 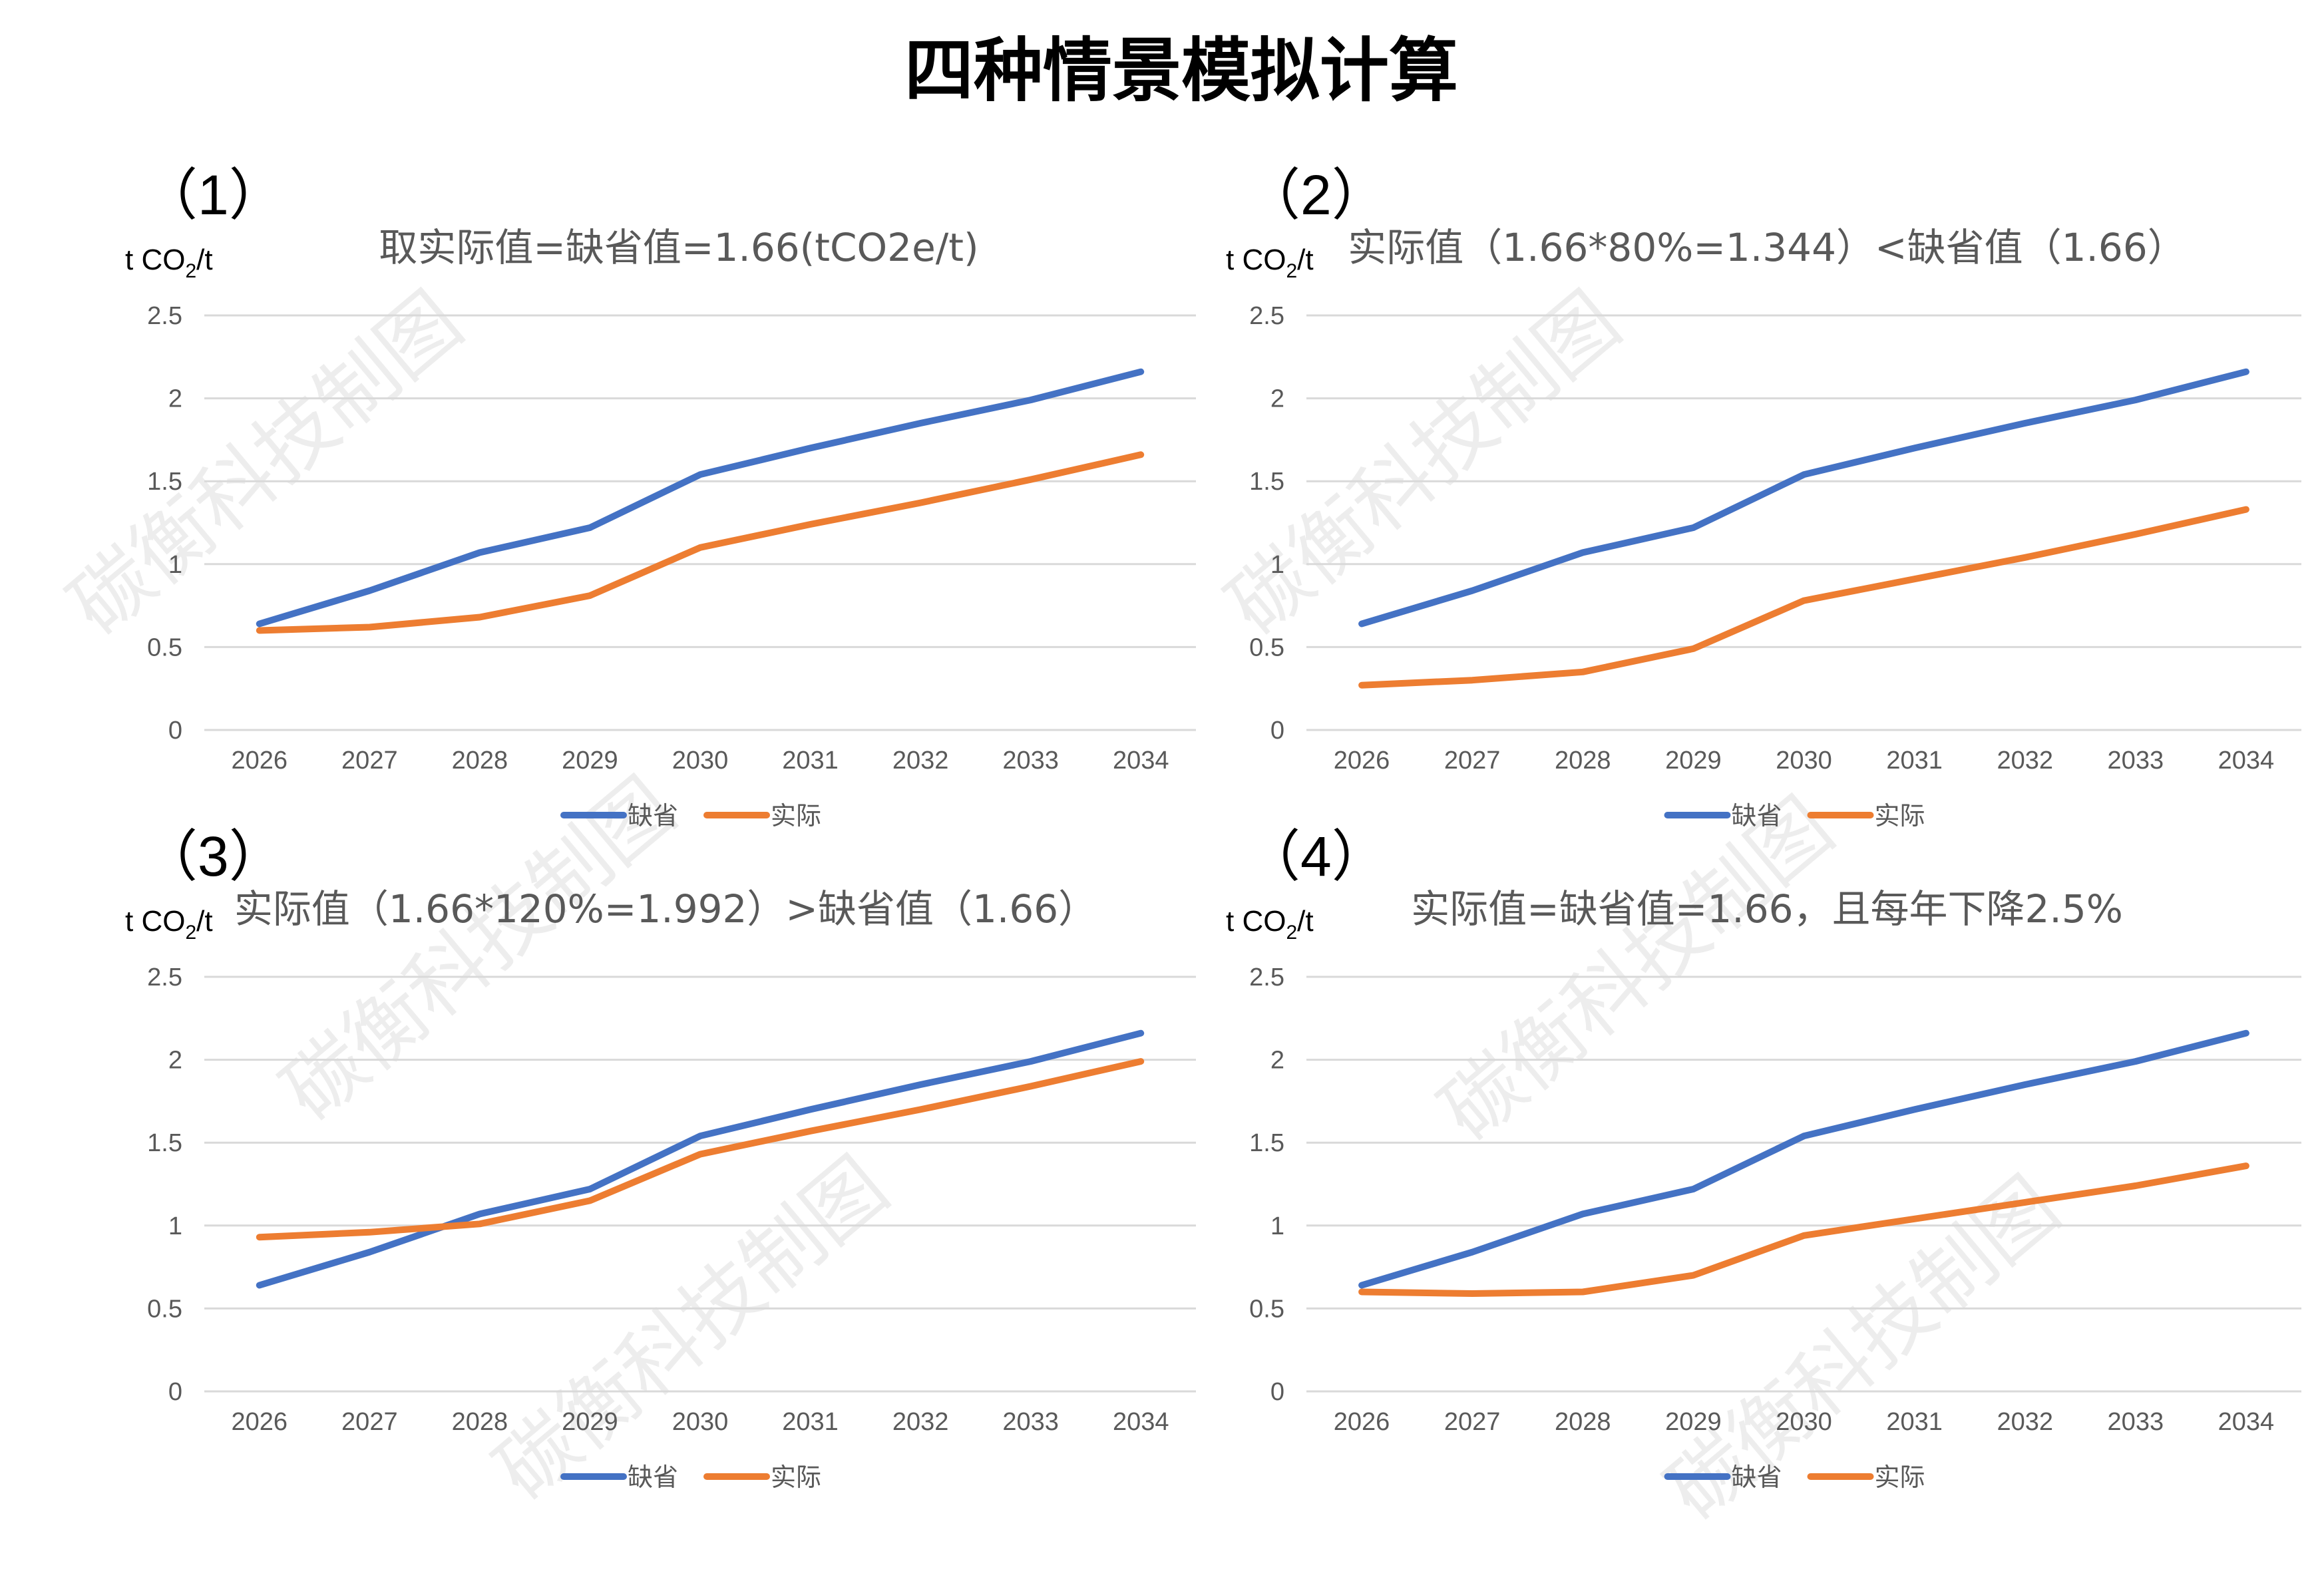 I want to click on chart-title: 实际值（1.66*80%=1.344）<缺省值（1.66）, so click(x=1767, y=247).